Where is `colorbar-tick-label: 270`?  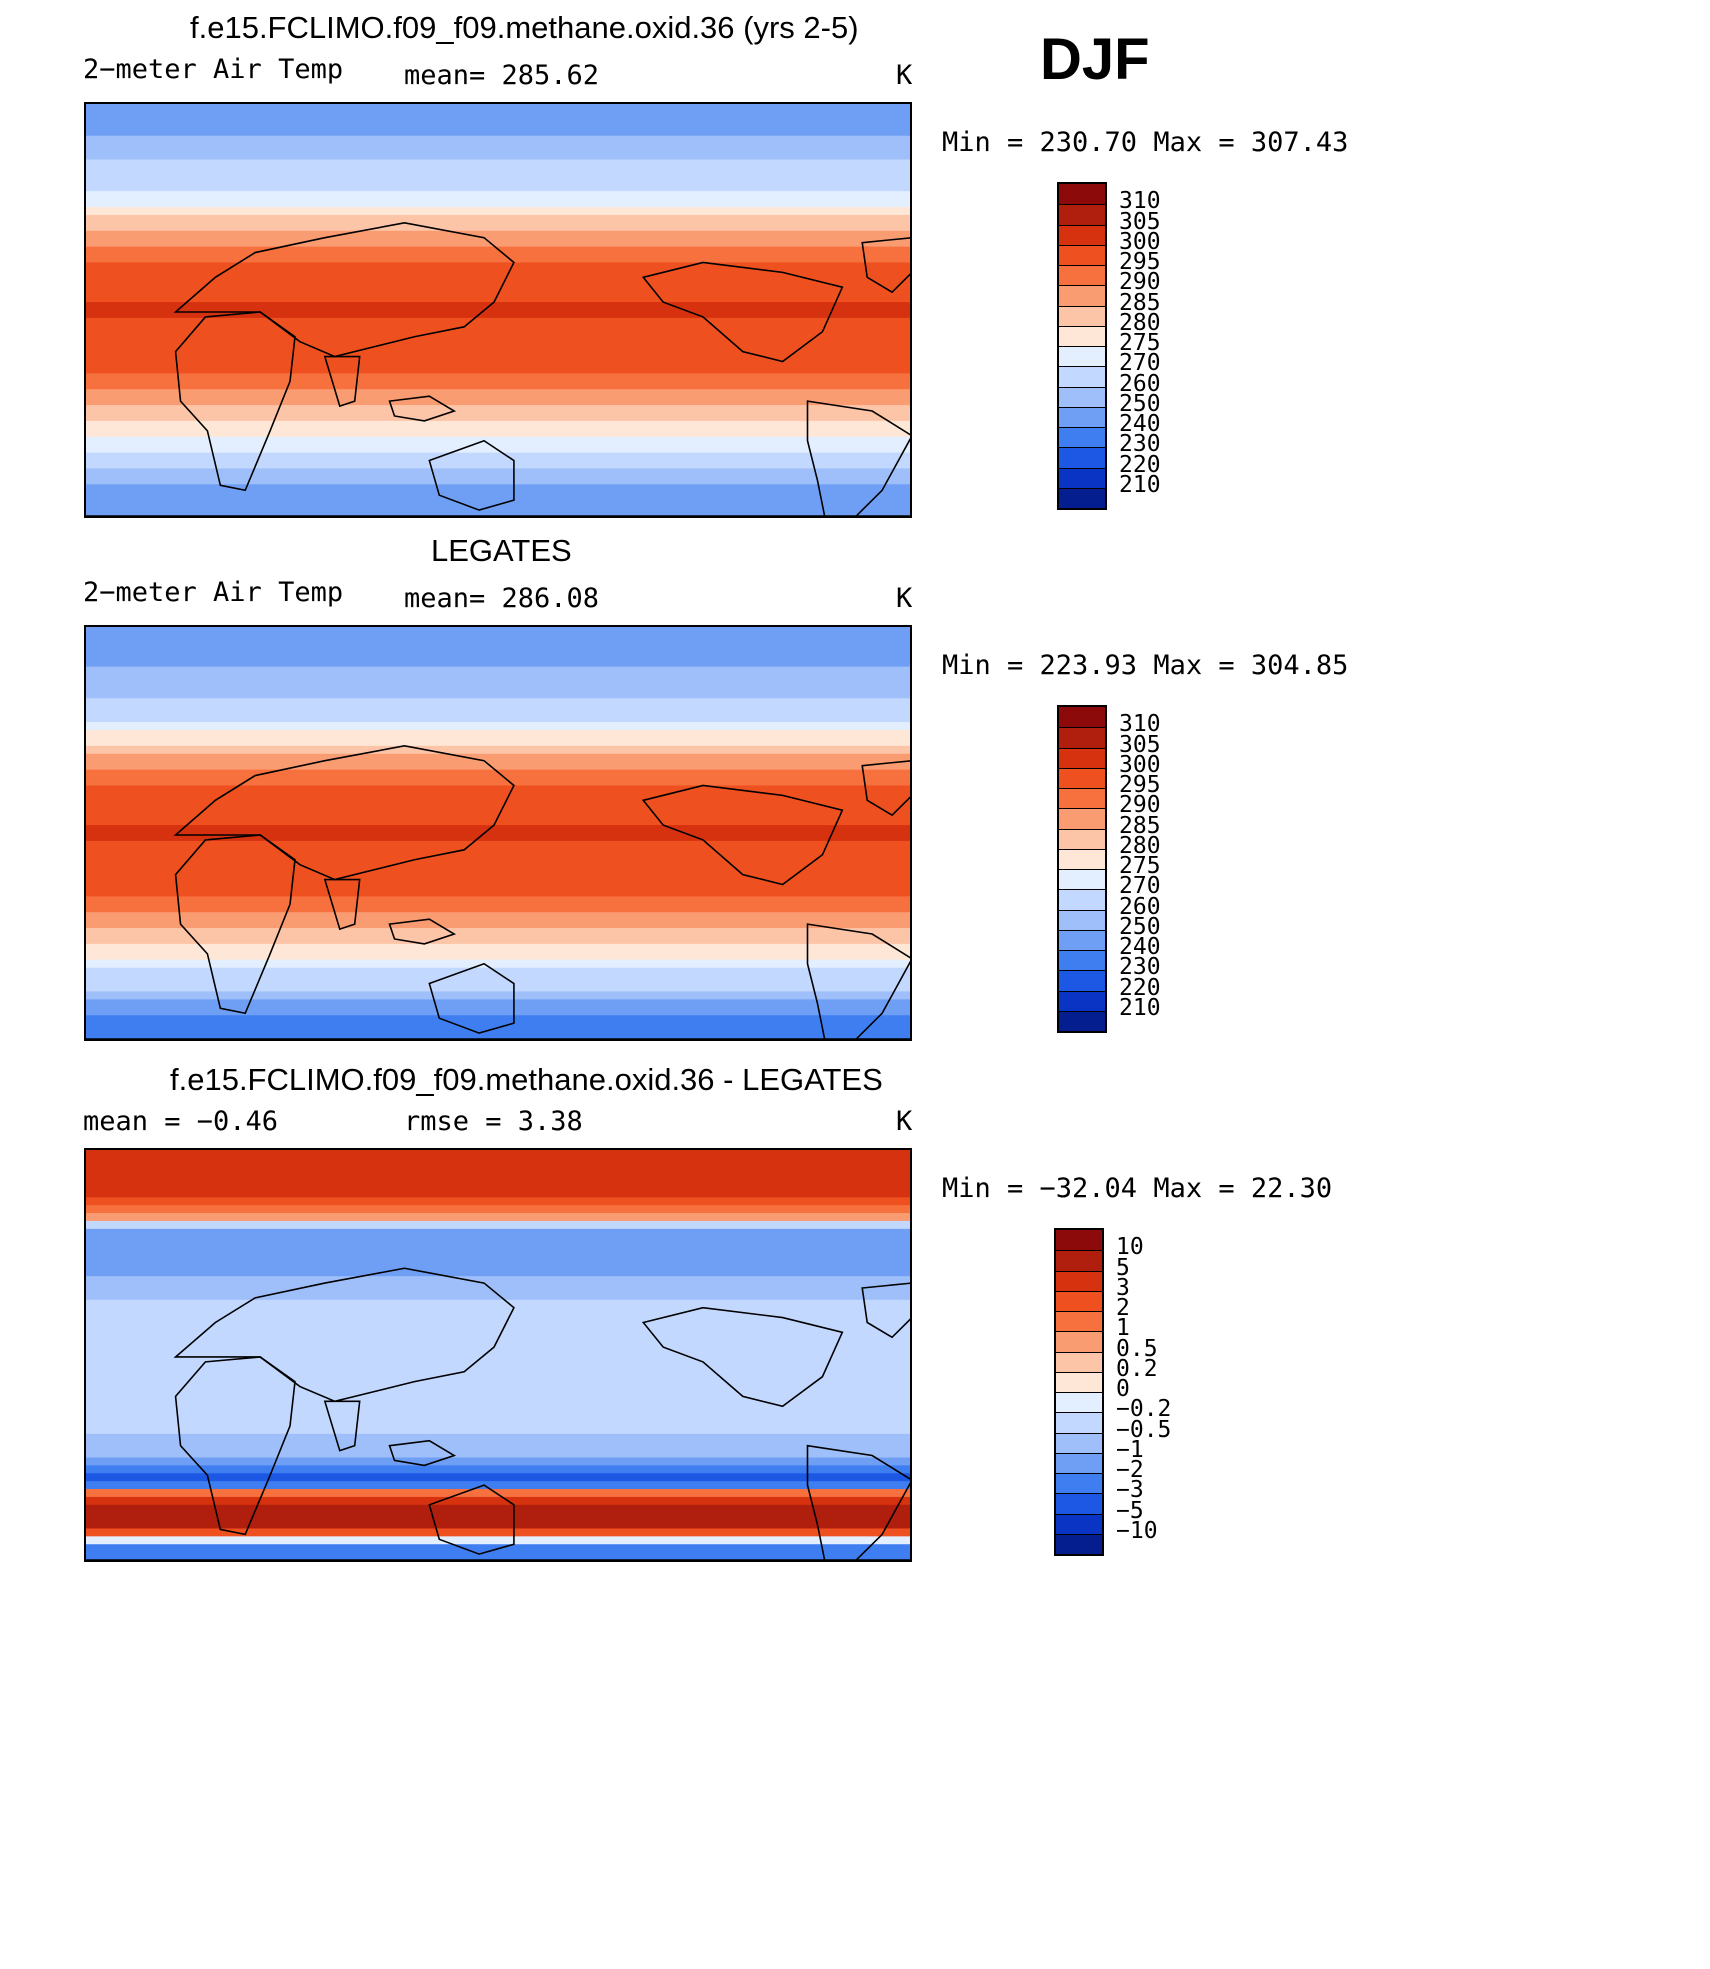 colorbar-tick-label: 270 is located at coordinates (1140, 886).